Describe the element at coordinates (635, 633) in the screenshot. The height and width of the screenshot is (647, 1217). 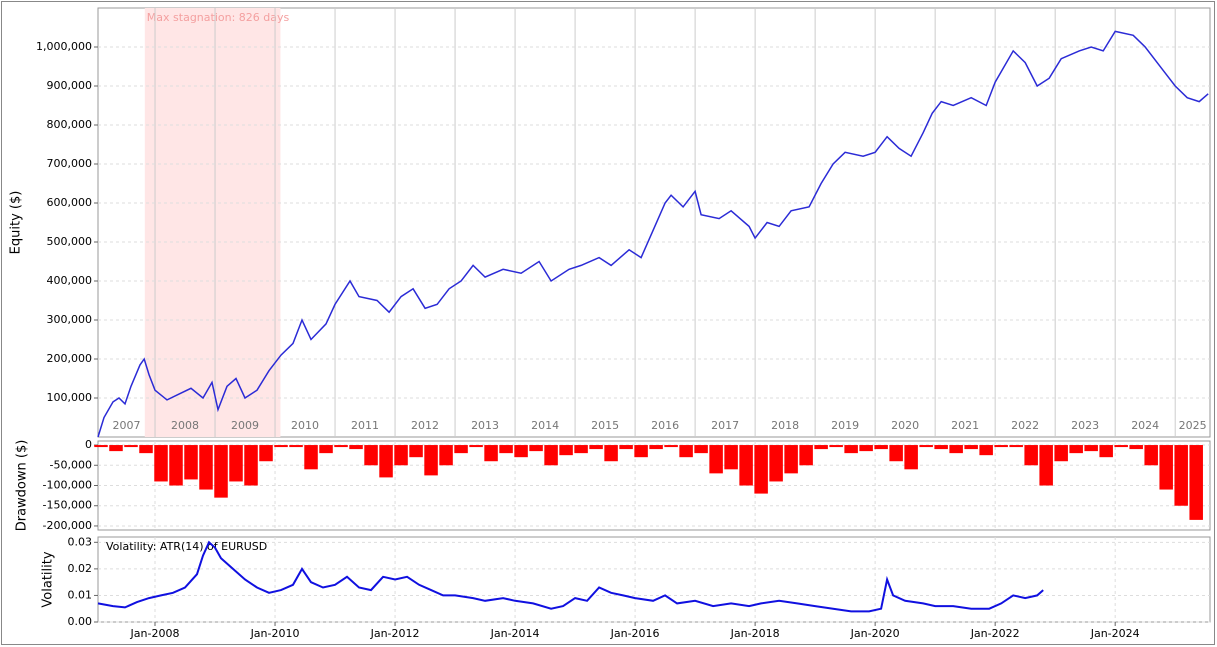
I see `x-tick-label: Jan-2016` at that location.